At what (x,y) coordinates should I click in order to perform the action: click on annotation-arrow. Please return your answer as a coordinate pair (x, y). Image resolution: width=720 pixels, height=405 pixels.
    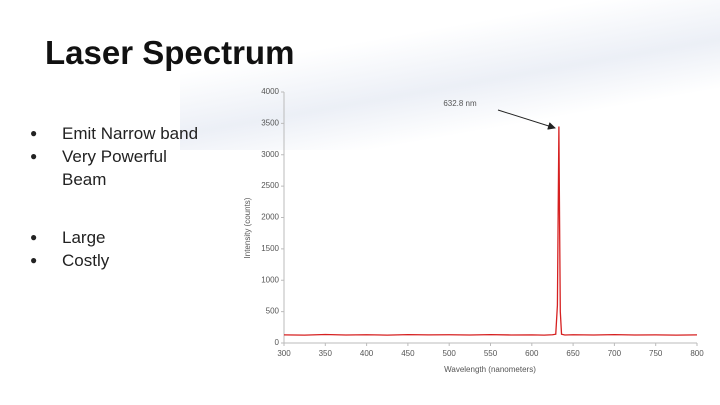
    Looking at the image, I should click on (526, 119).